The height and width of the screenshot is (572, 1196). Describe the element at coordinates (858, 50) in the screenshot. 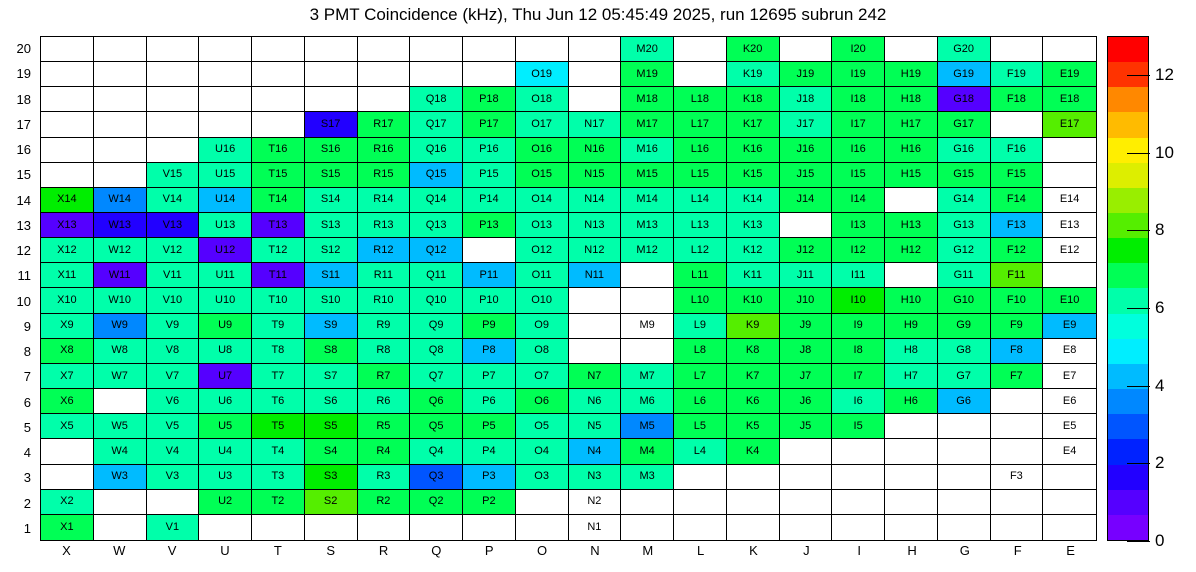

I see `heatmap-cell: I20` at that location.